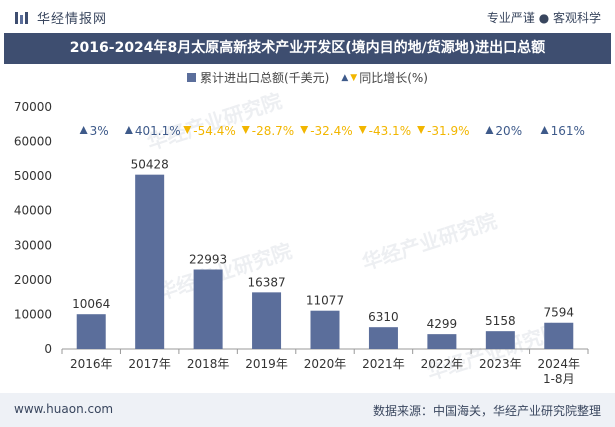 The height and width of the screenshot is (427, 615). Describe the element at coordinates (273, 131) in the screenshot. I see `growth-label: -28.7%` at that location.